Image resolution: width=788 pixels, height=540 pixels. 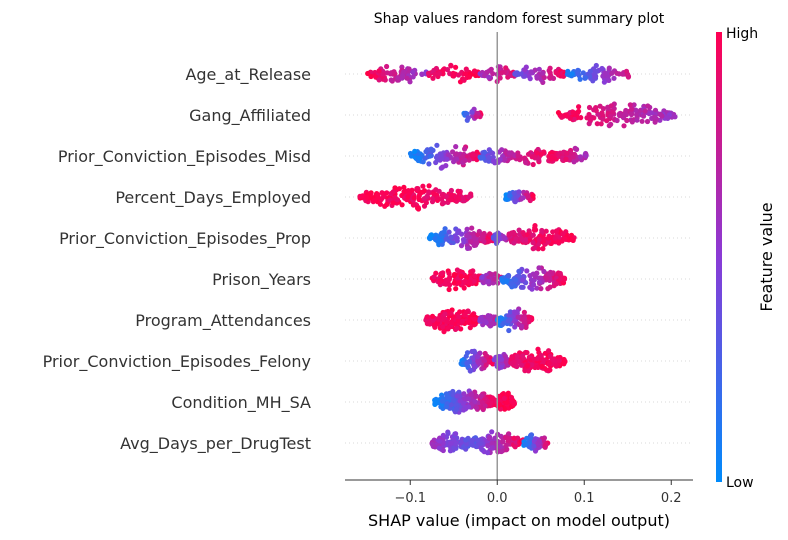 I want to click on feature-label: Avg_Days_per_DrugTest, so click(x=215, y=444).